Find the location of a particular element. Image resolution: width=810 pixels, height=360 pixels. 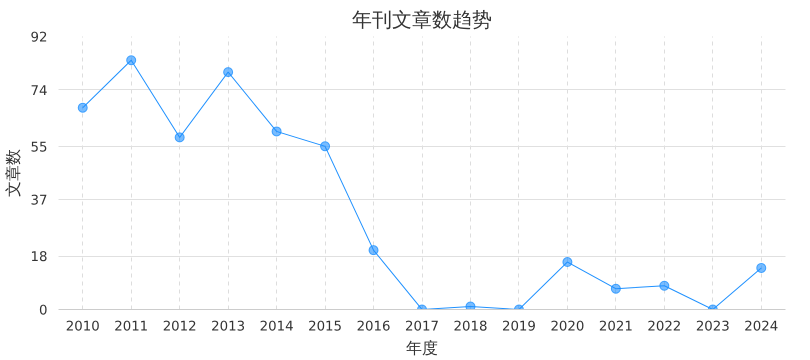

x-tick-label: 2020 is located at coordinates (567, 327).